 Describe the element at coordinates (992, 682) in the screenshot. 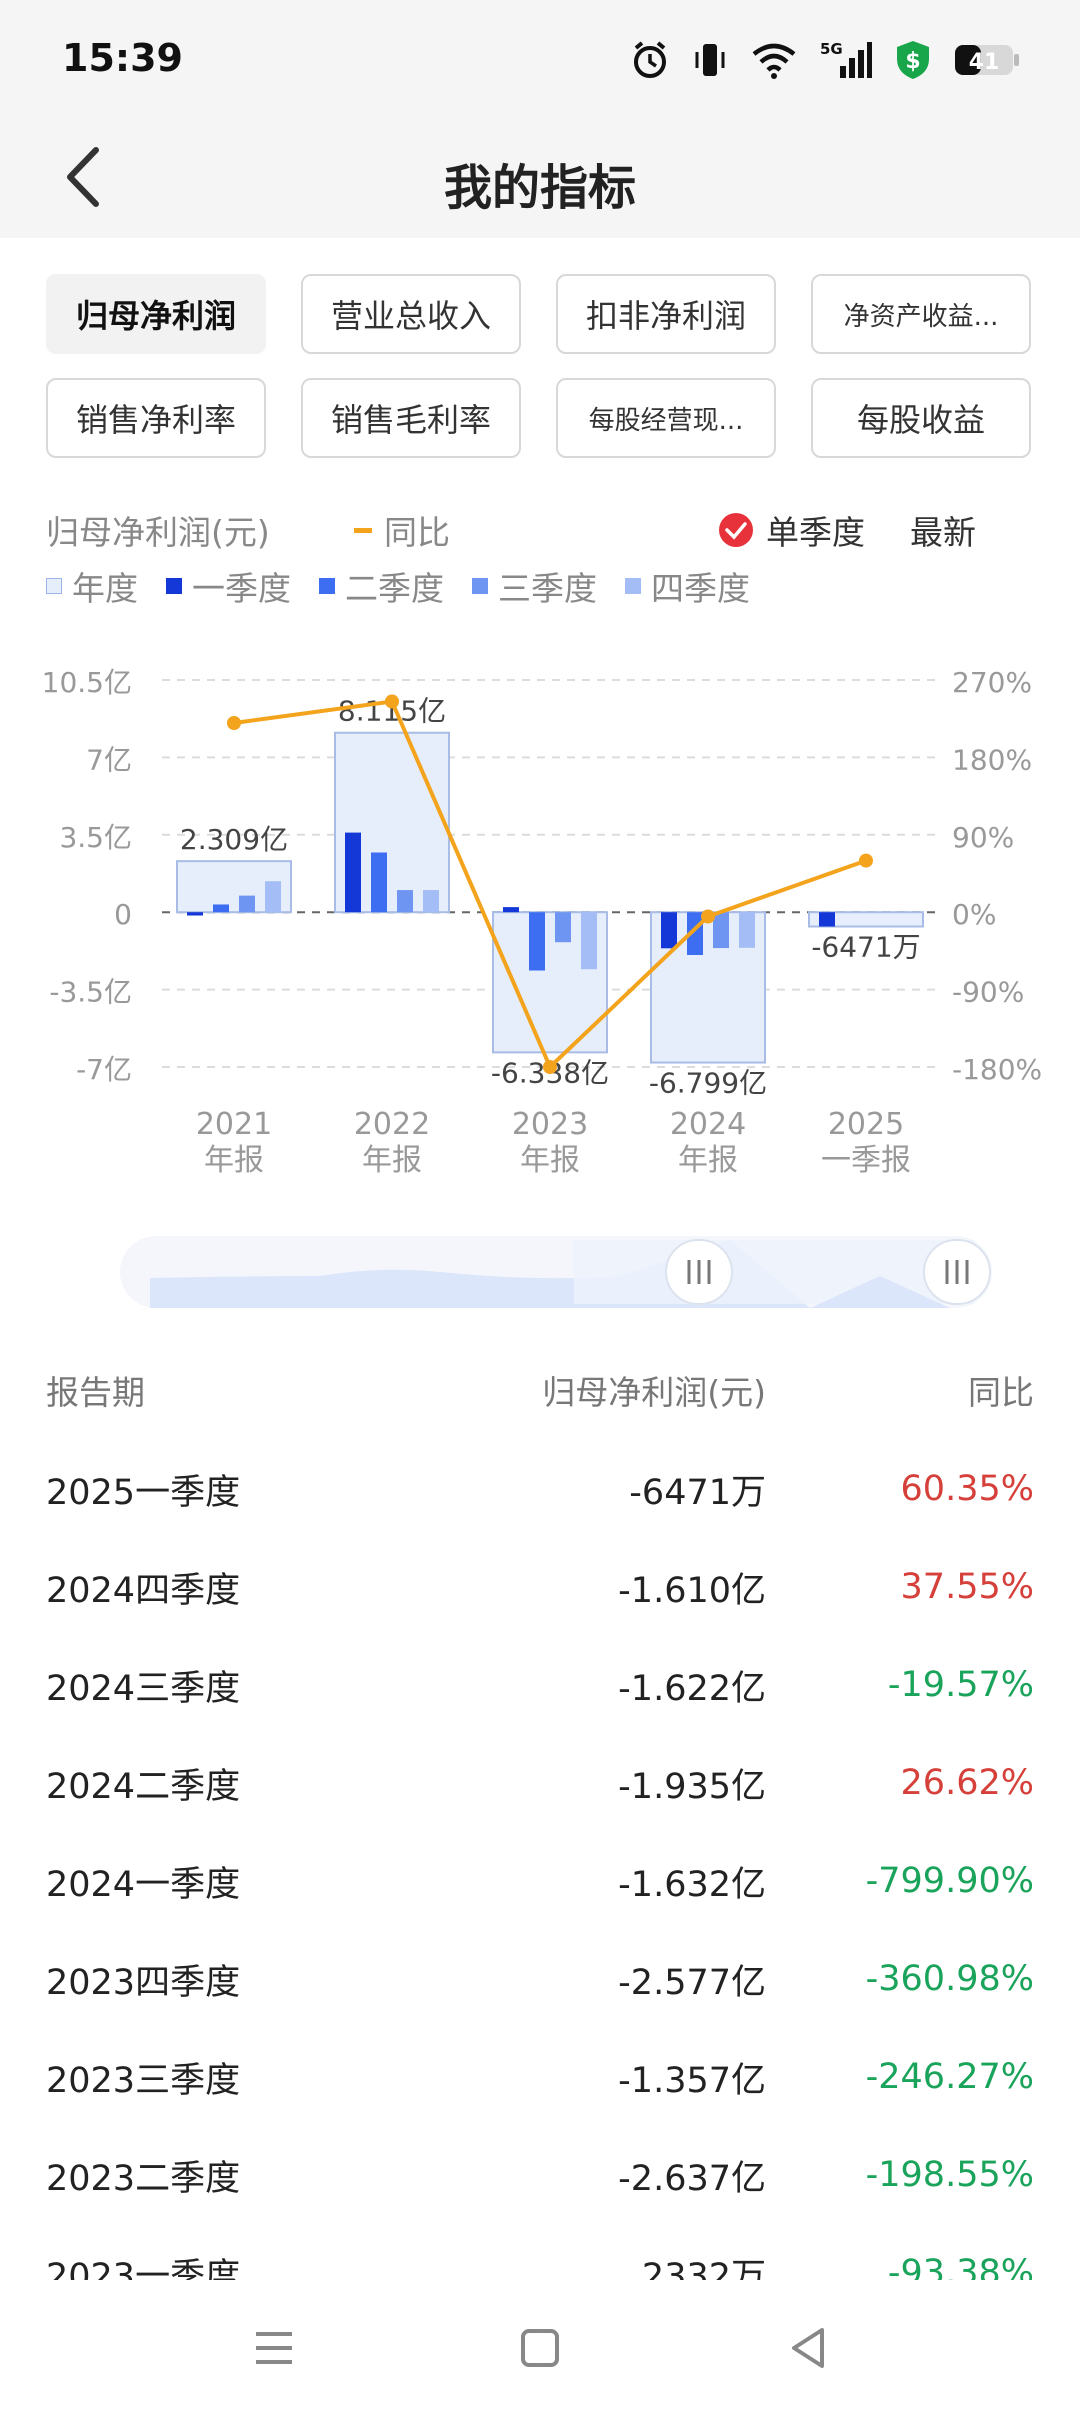

I see `right-axis-tick: 270%` at that location.